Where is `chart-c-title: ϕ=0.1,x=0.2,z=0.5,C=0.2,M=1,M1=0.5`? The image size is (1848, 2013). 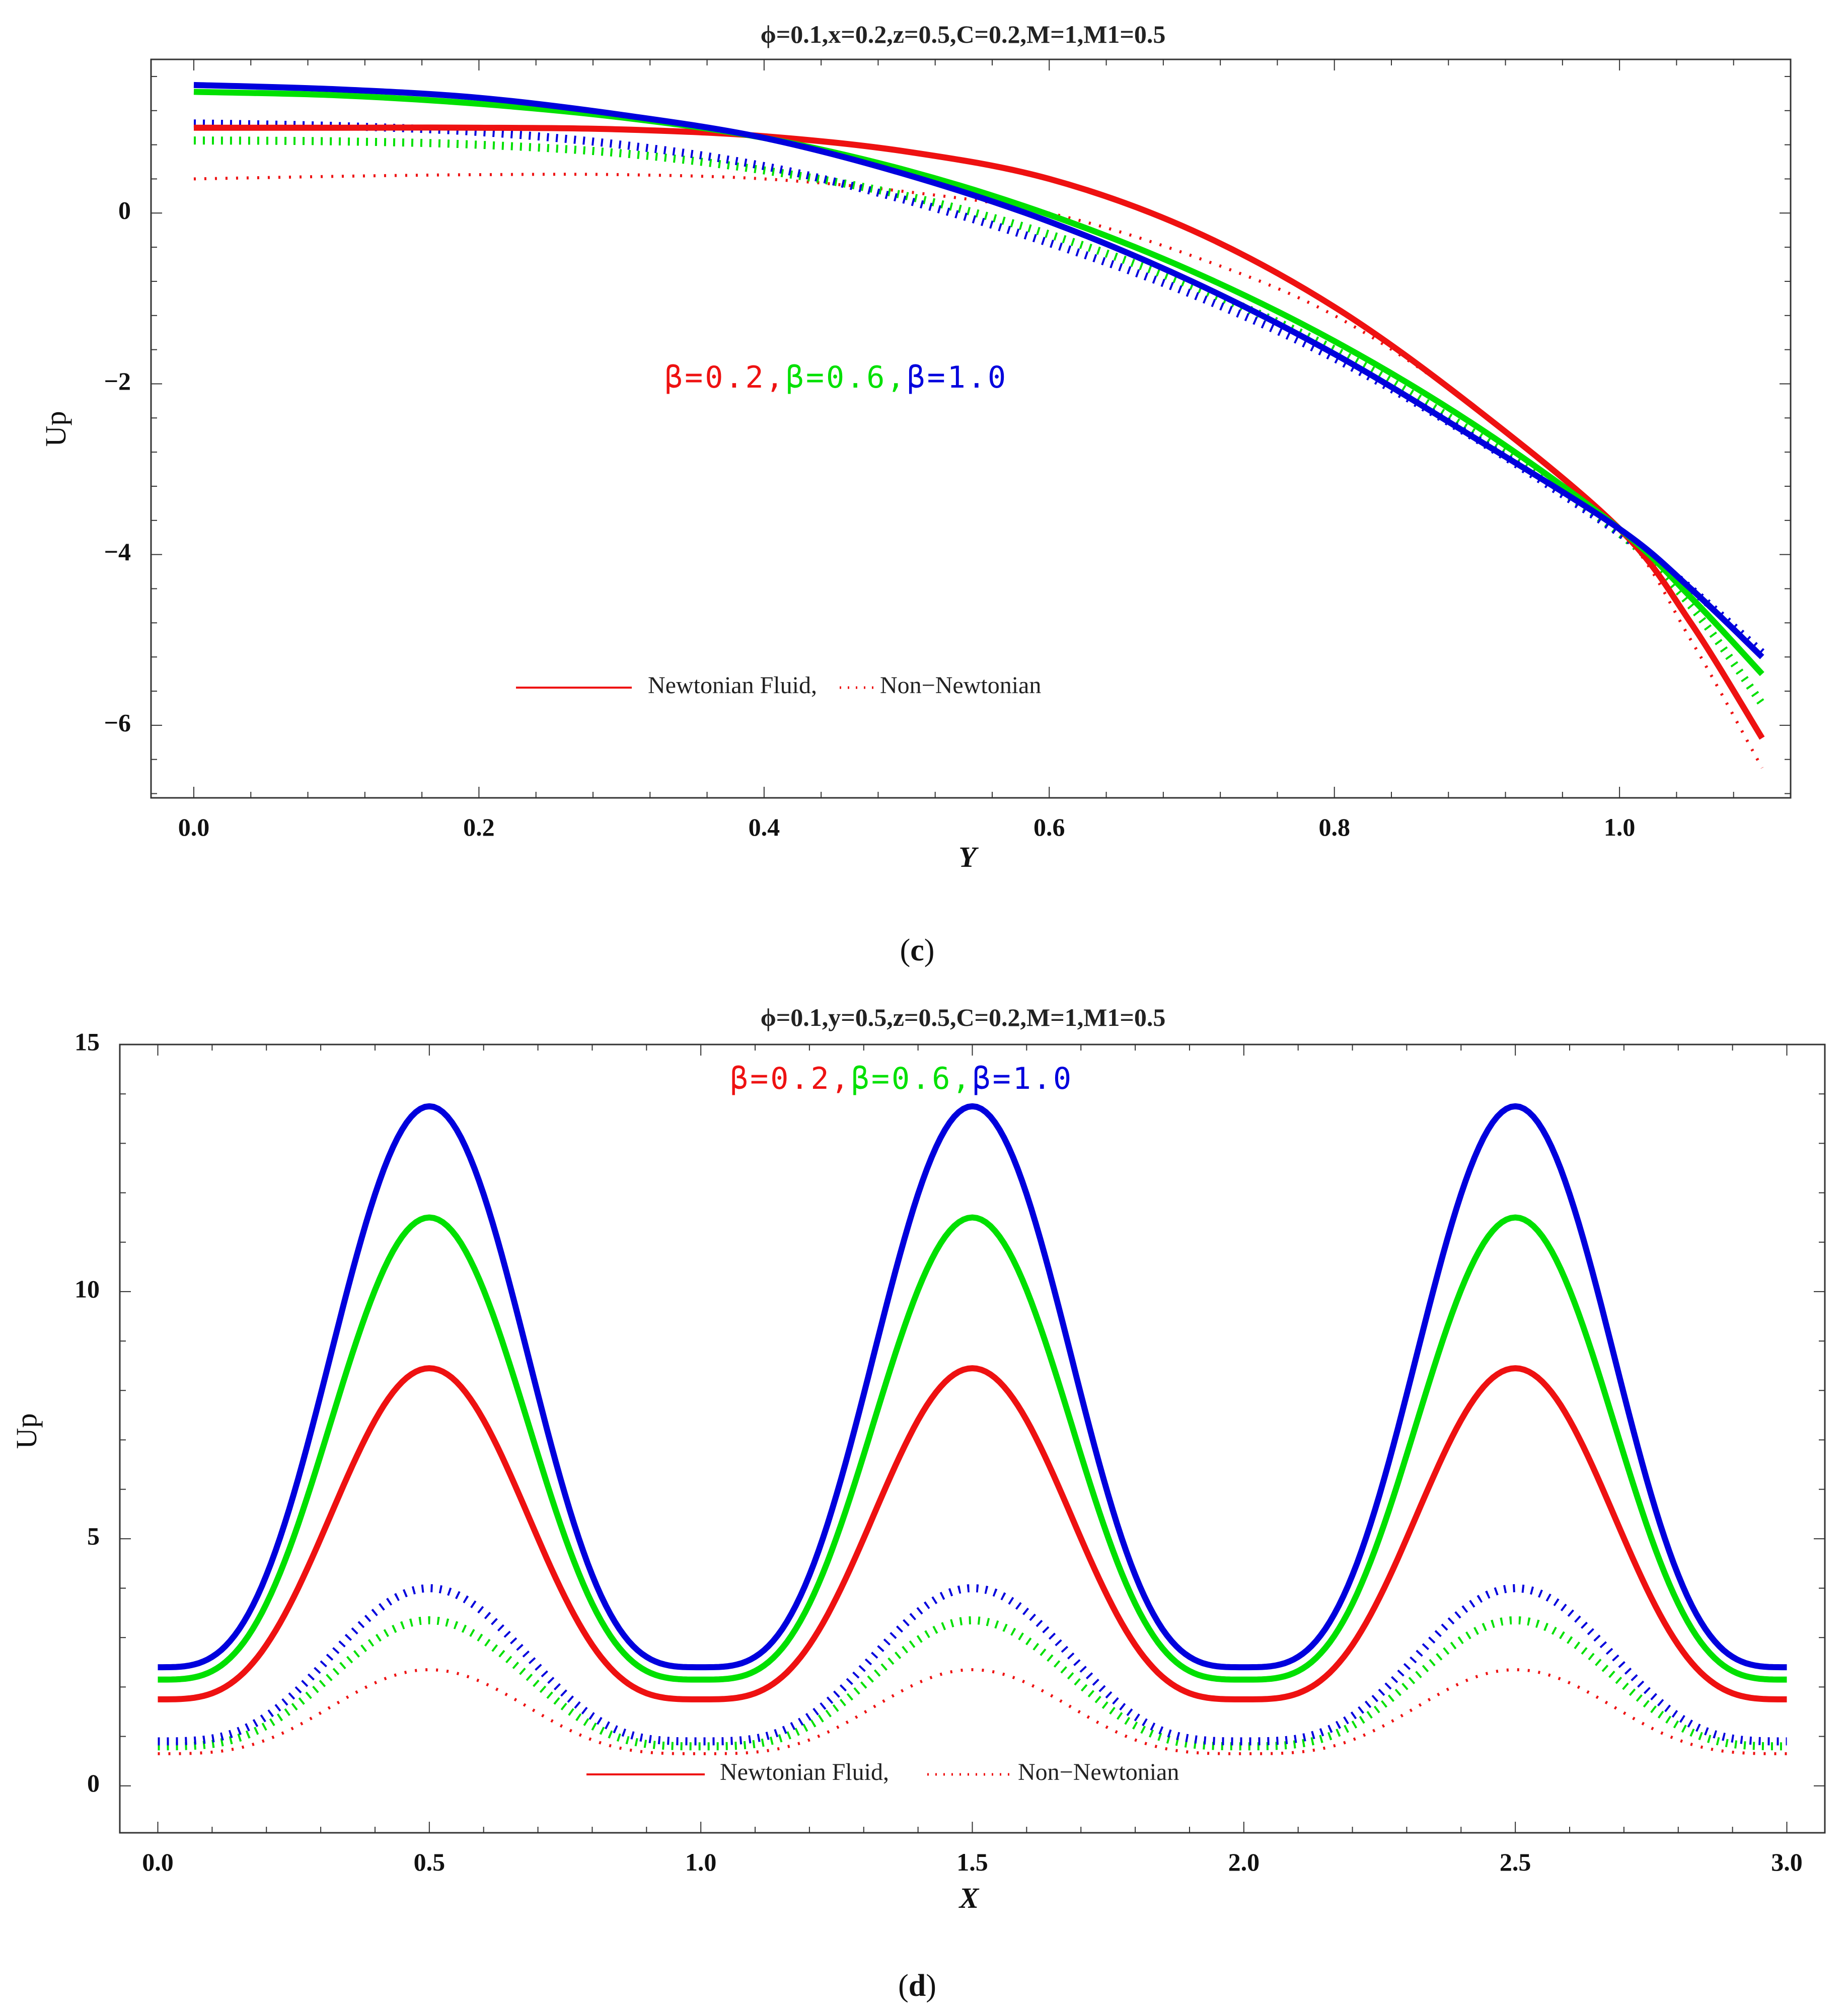
chart-c-title: ϕ=0.1,x=0.2,z=0.5,C=0.2,M=1,M1=0.5 is located at coordinates (963, 34).